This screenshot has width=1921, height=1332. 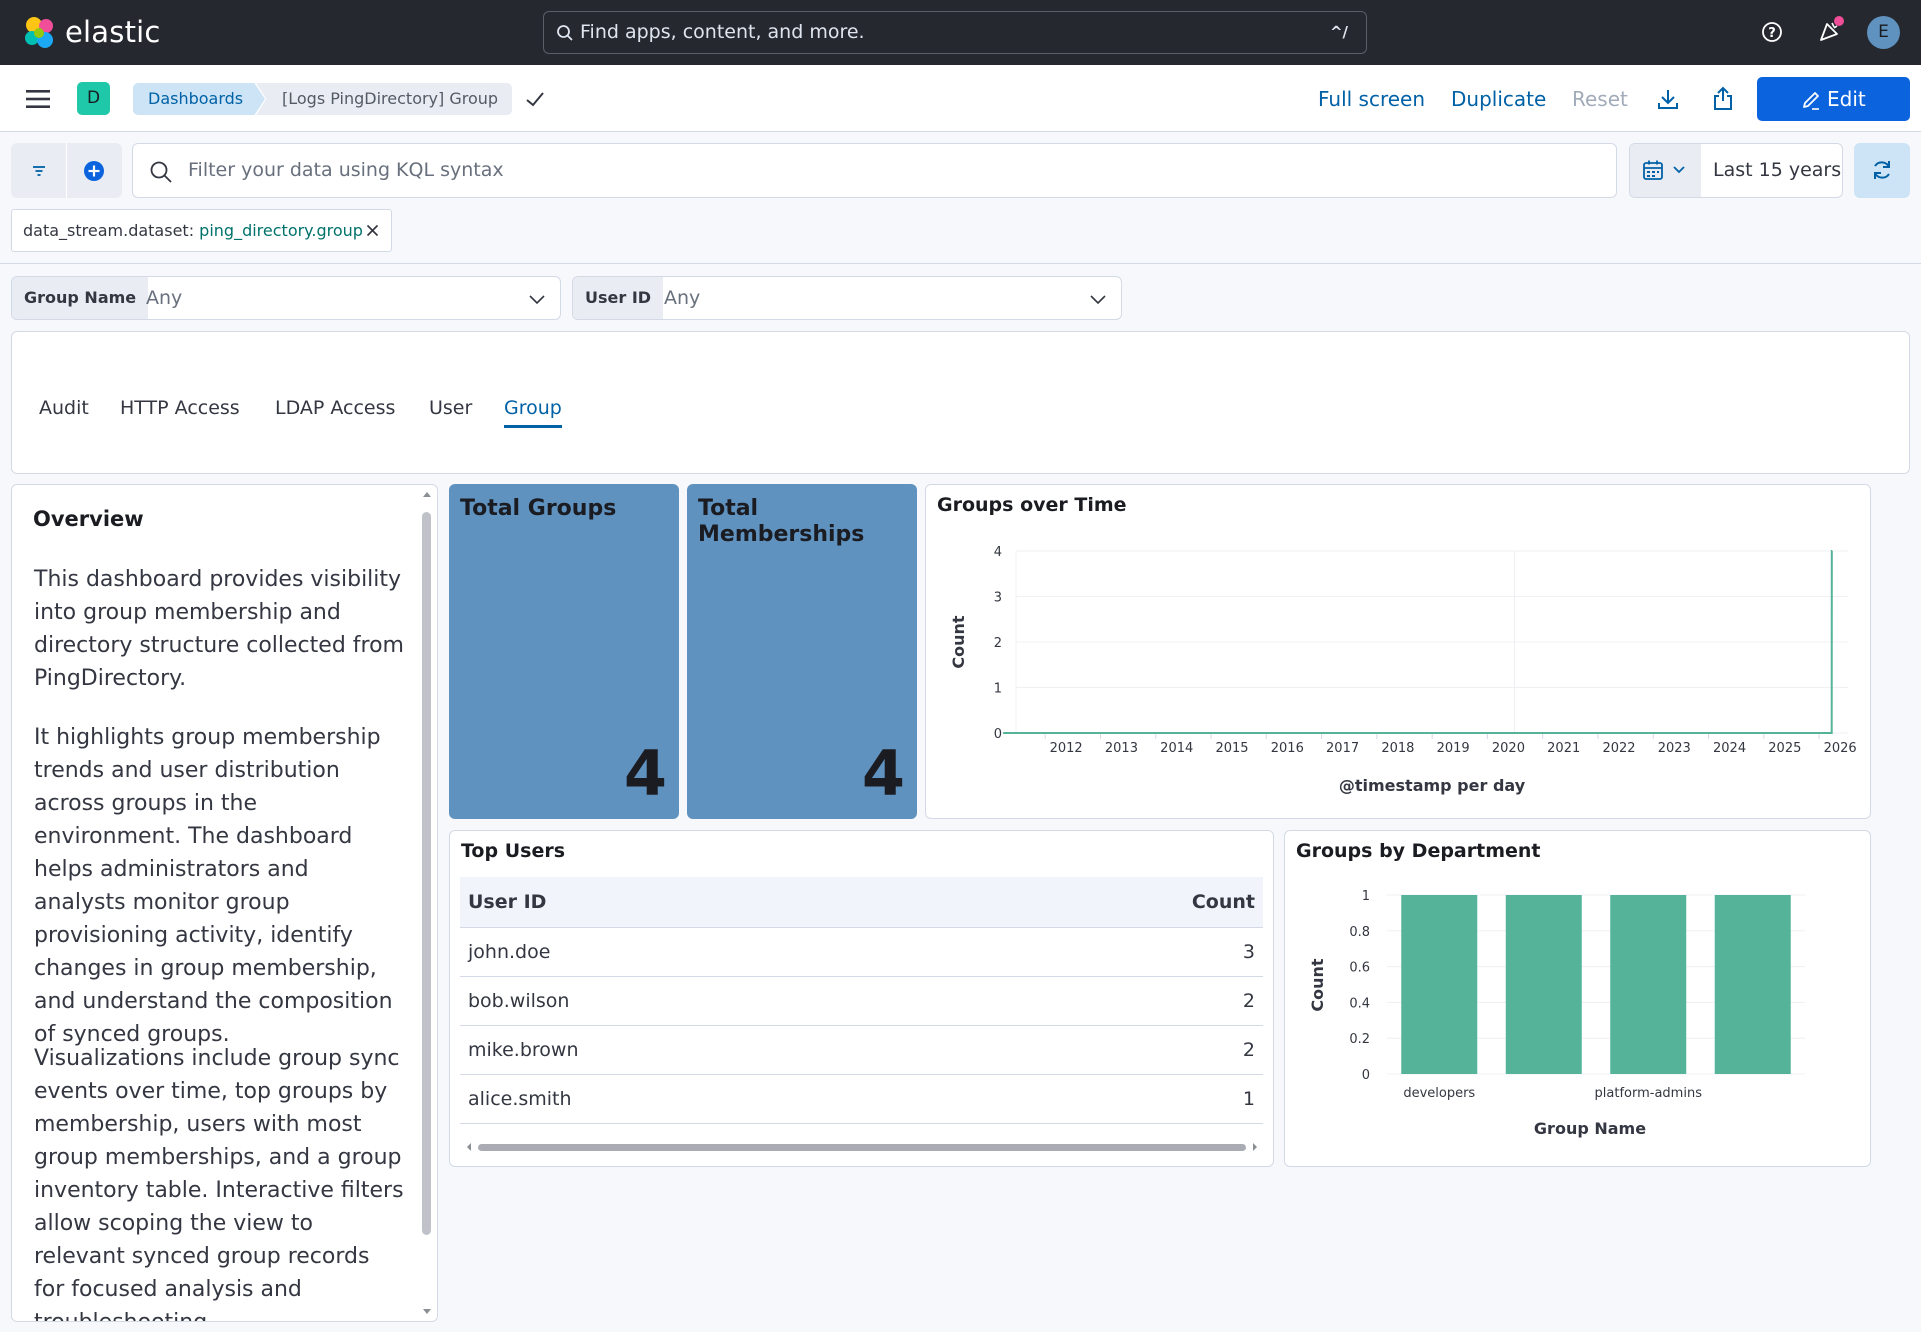 What do you see at coordinates (847, 298) in the screenshot?
I see `control-user-id: User ID Any` at bounding box center [847, 298].